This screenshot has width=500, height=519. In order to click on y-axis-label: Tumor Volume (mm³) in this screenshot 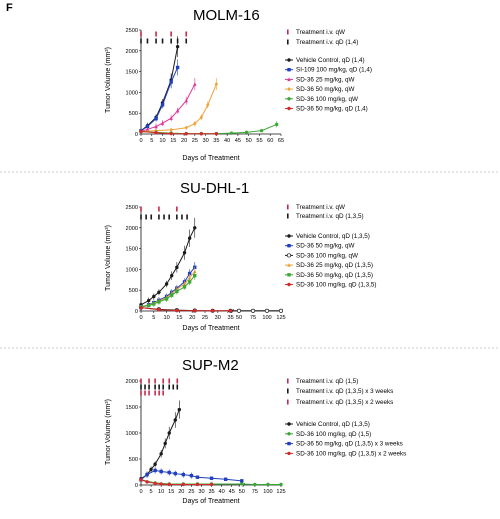, I will do `click(108, 258)`.